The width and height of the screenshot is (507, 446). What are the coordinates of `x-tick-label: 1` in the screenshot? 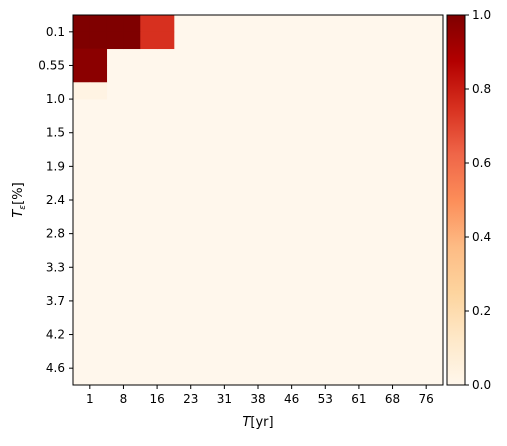 It's located at (90, 399).